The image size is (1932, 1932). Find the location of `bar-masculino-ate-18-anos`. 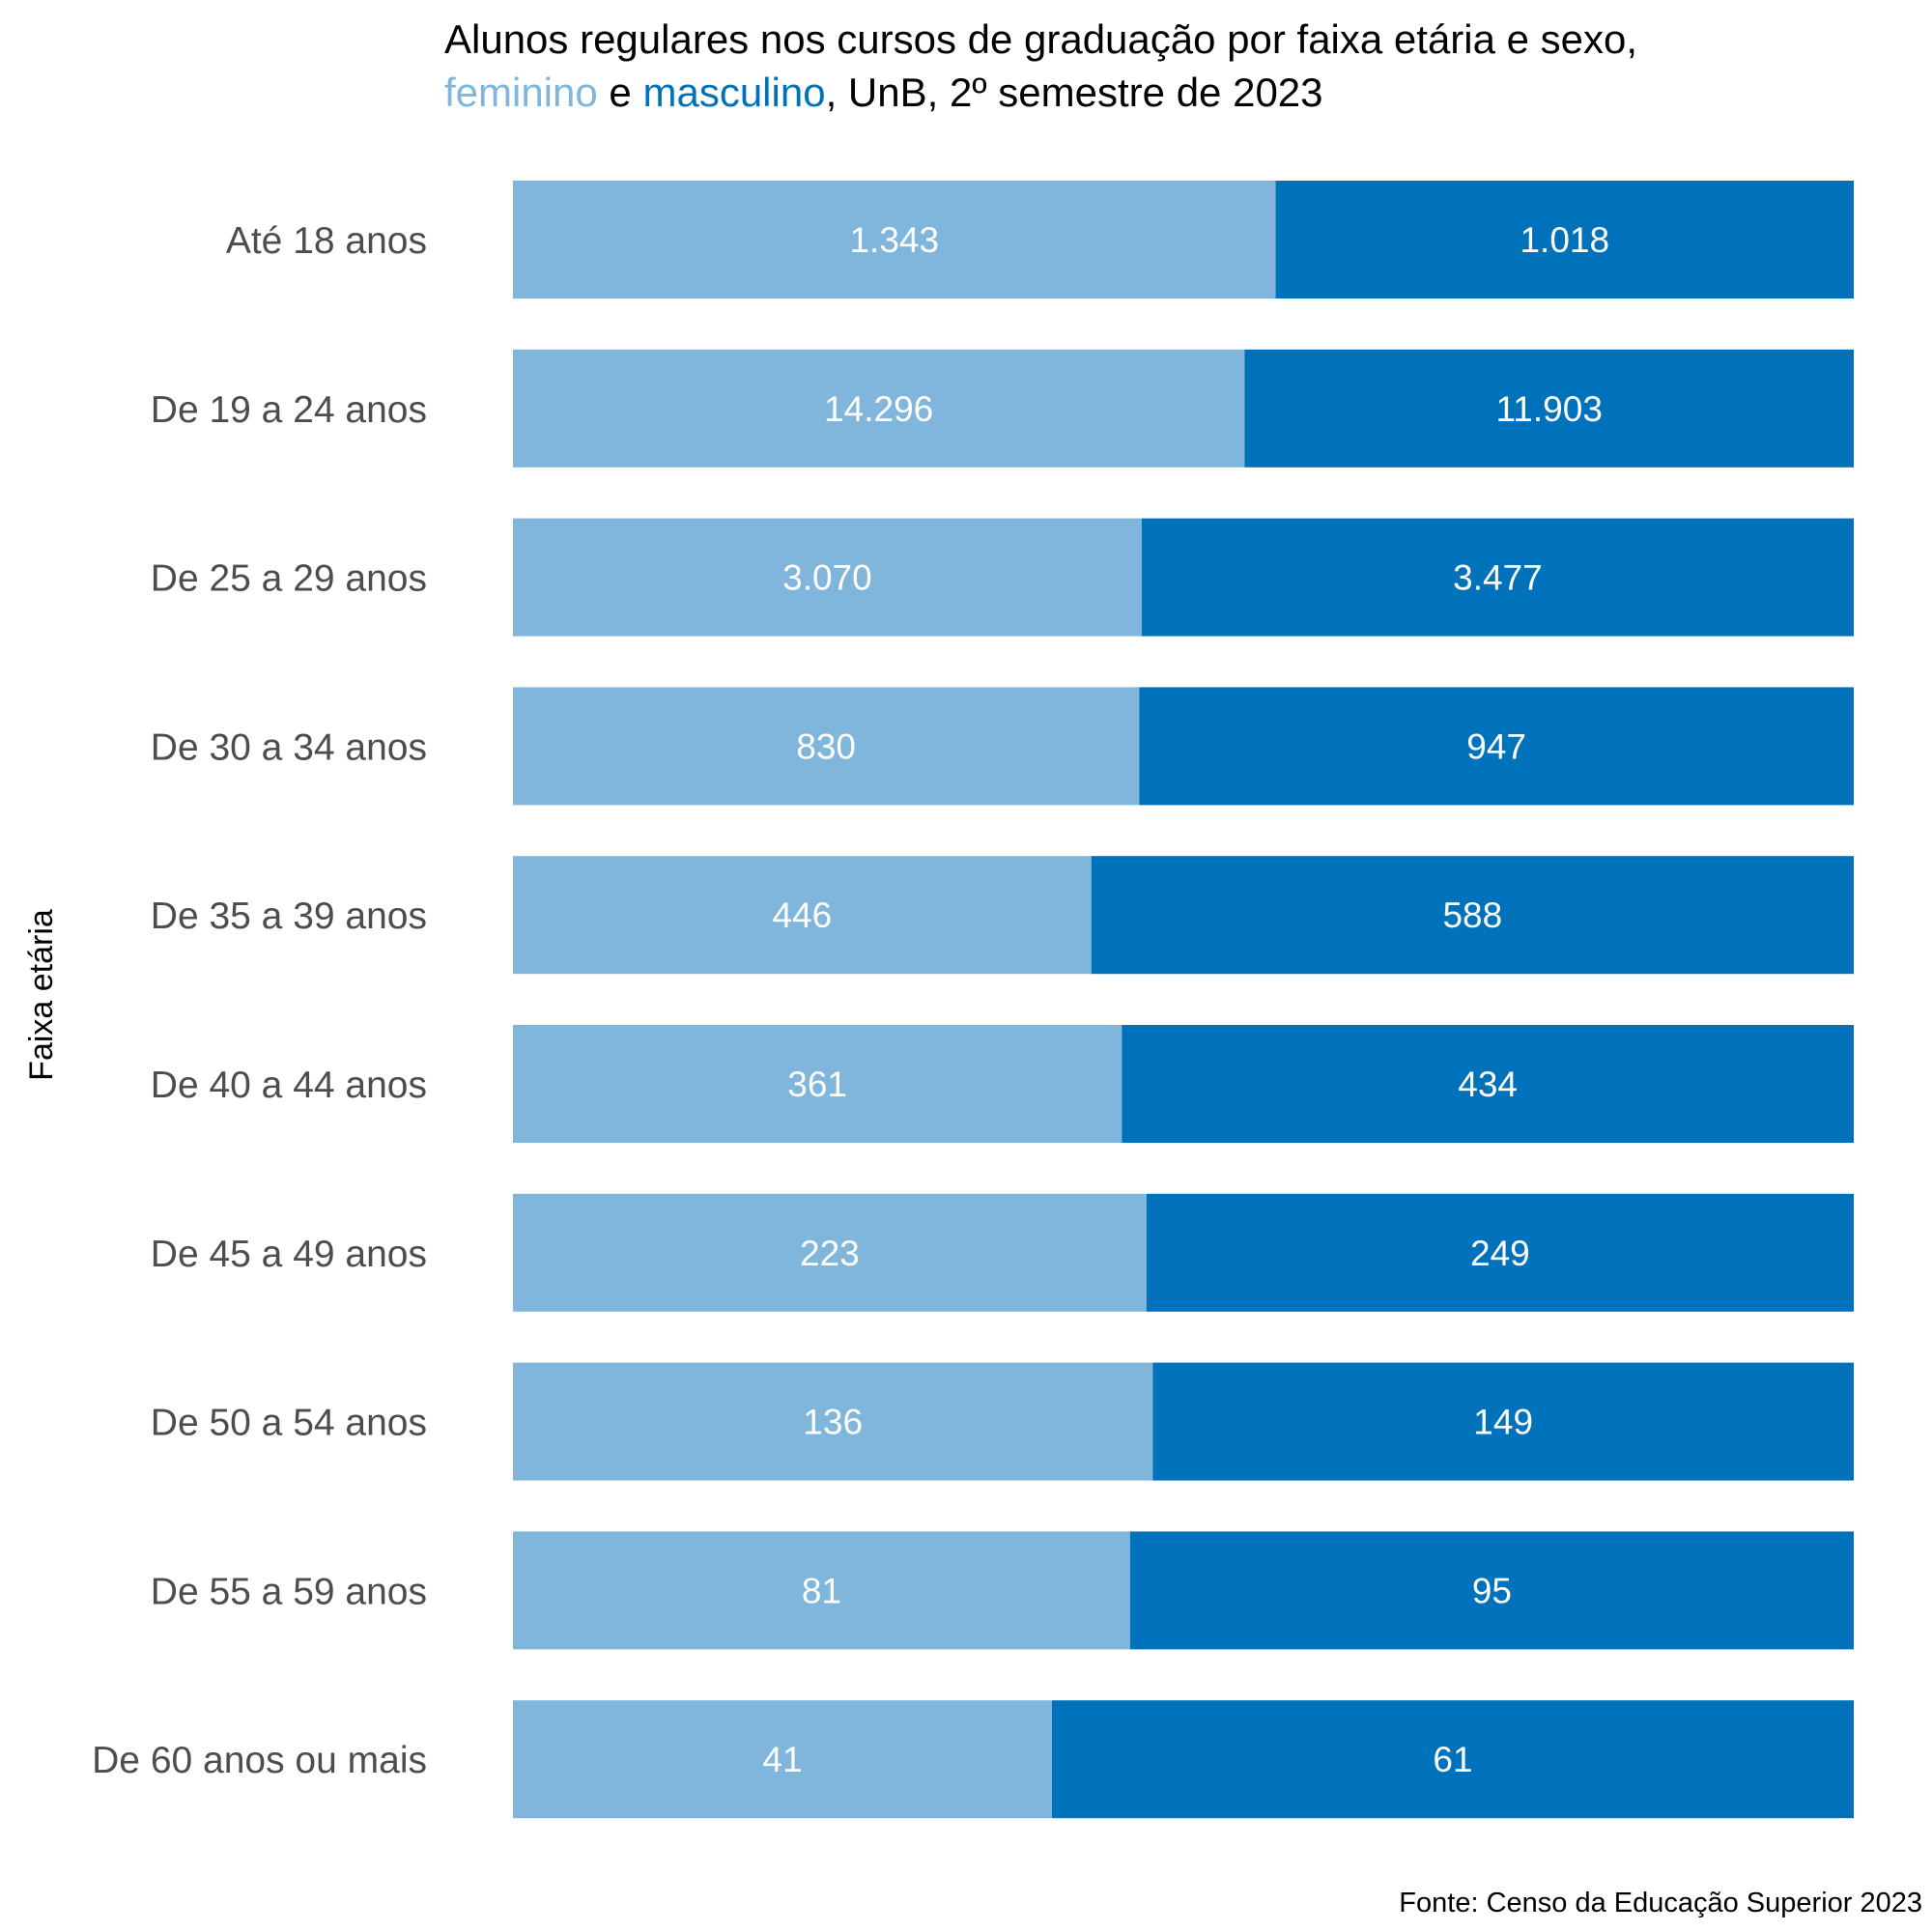

bar-masculino-ate-18-anos is located at coordinates (1564, 239).